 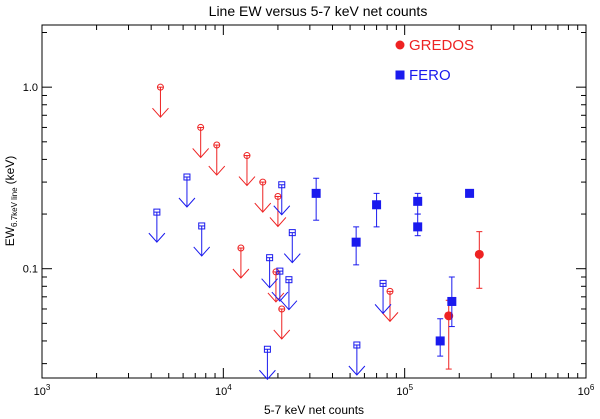 I want to click on y-tick-label: 0.1, so click(x=30, y=270).